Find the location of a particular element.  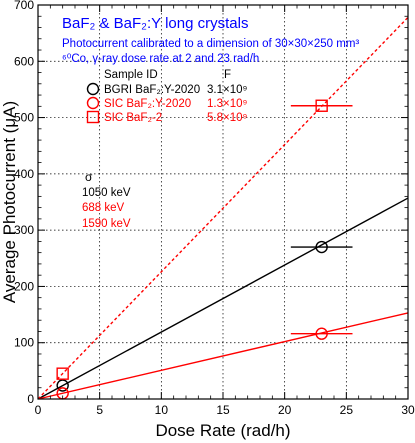

legend-label: SIC BaF₂-2 is located at coordinates (133, 118).